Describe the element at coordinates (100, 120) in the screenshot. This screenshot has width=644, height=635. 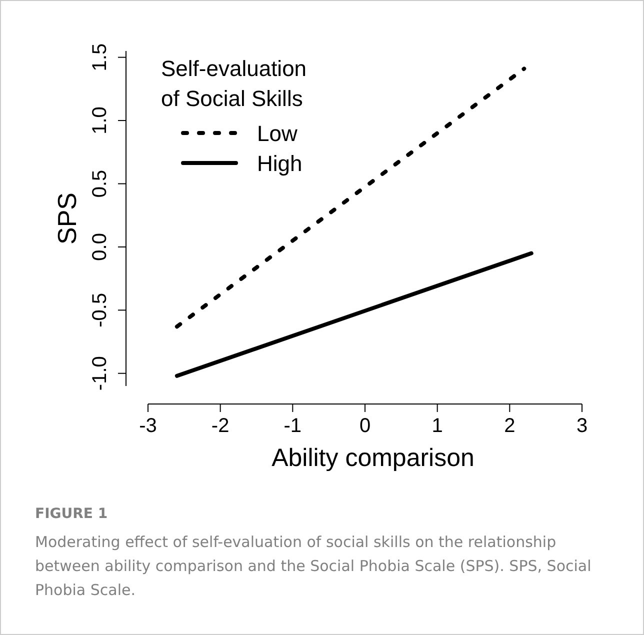
I see `y-tick-label: 1.0` at that location.